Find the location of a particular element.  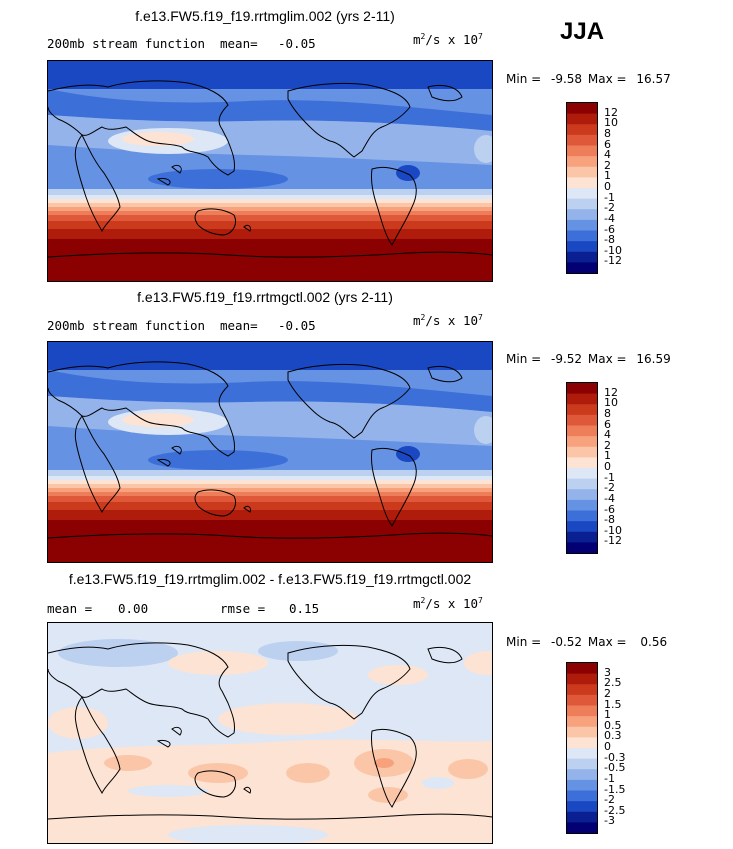

panel-2-mean-label: mean= is located at coordinates (239, 325).